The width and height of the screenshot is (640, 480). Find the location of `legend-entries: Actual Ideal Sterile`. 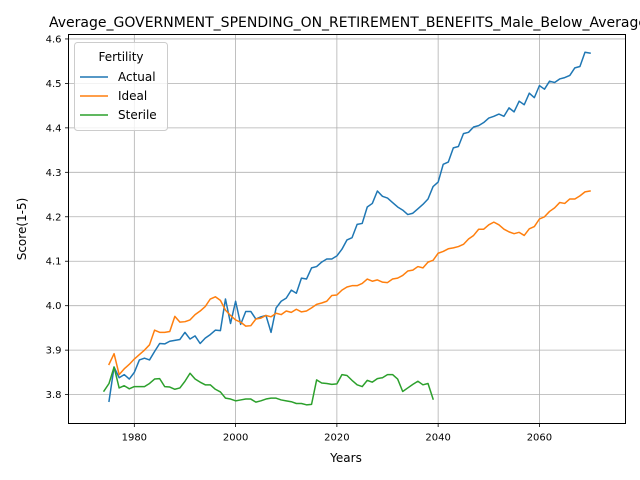

legend-entries: Actual Ideal Sterile is located at coordinates (118, 96).